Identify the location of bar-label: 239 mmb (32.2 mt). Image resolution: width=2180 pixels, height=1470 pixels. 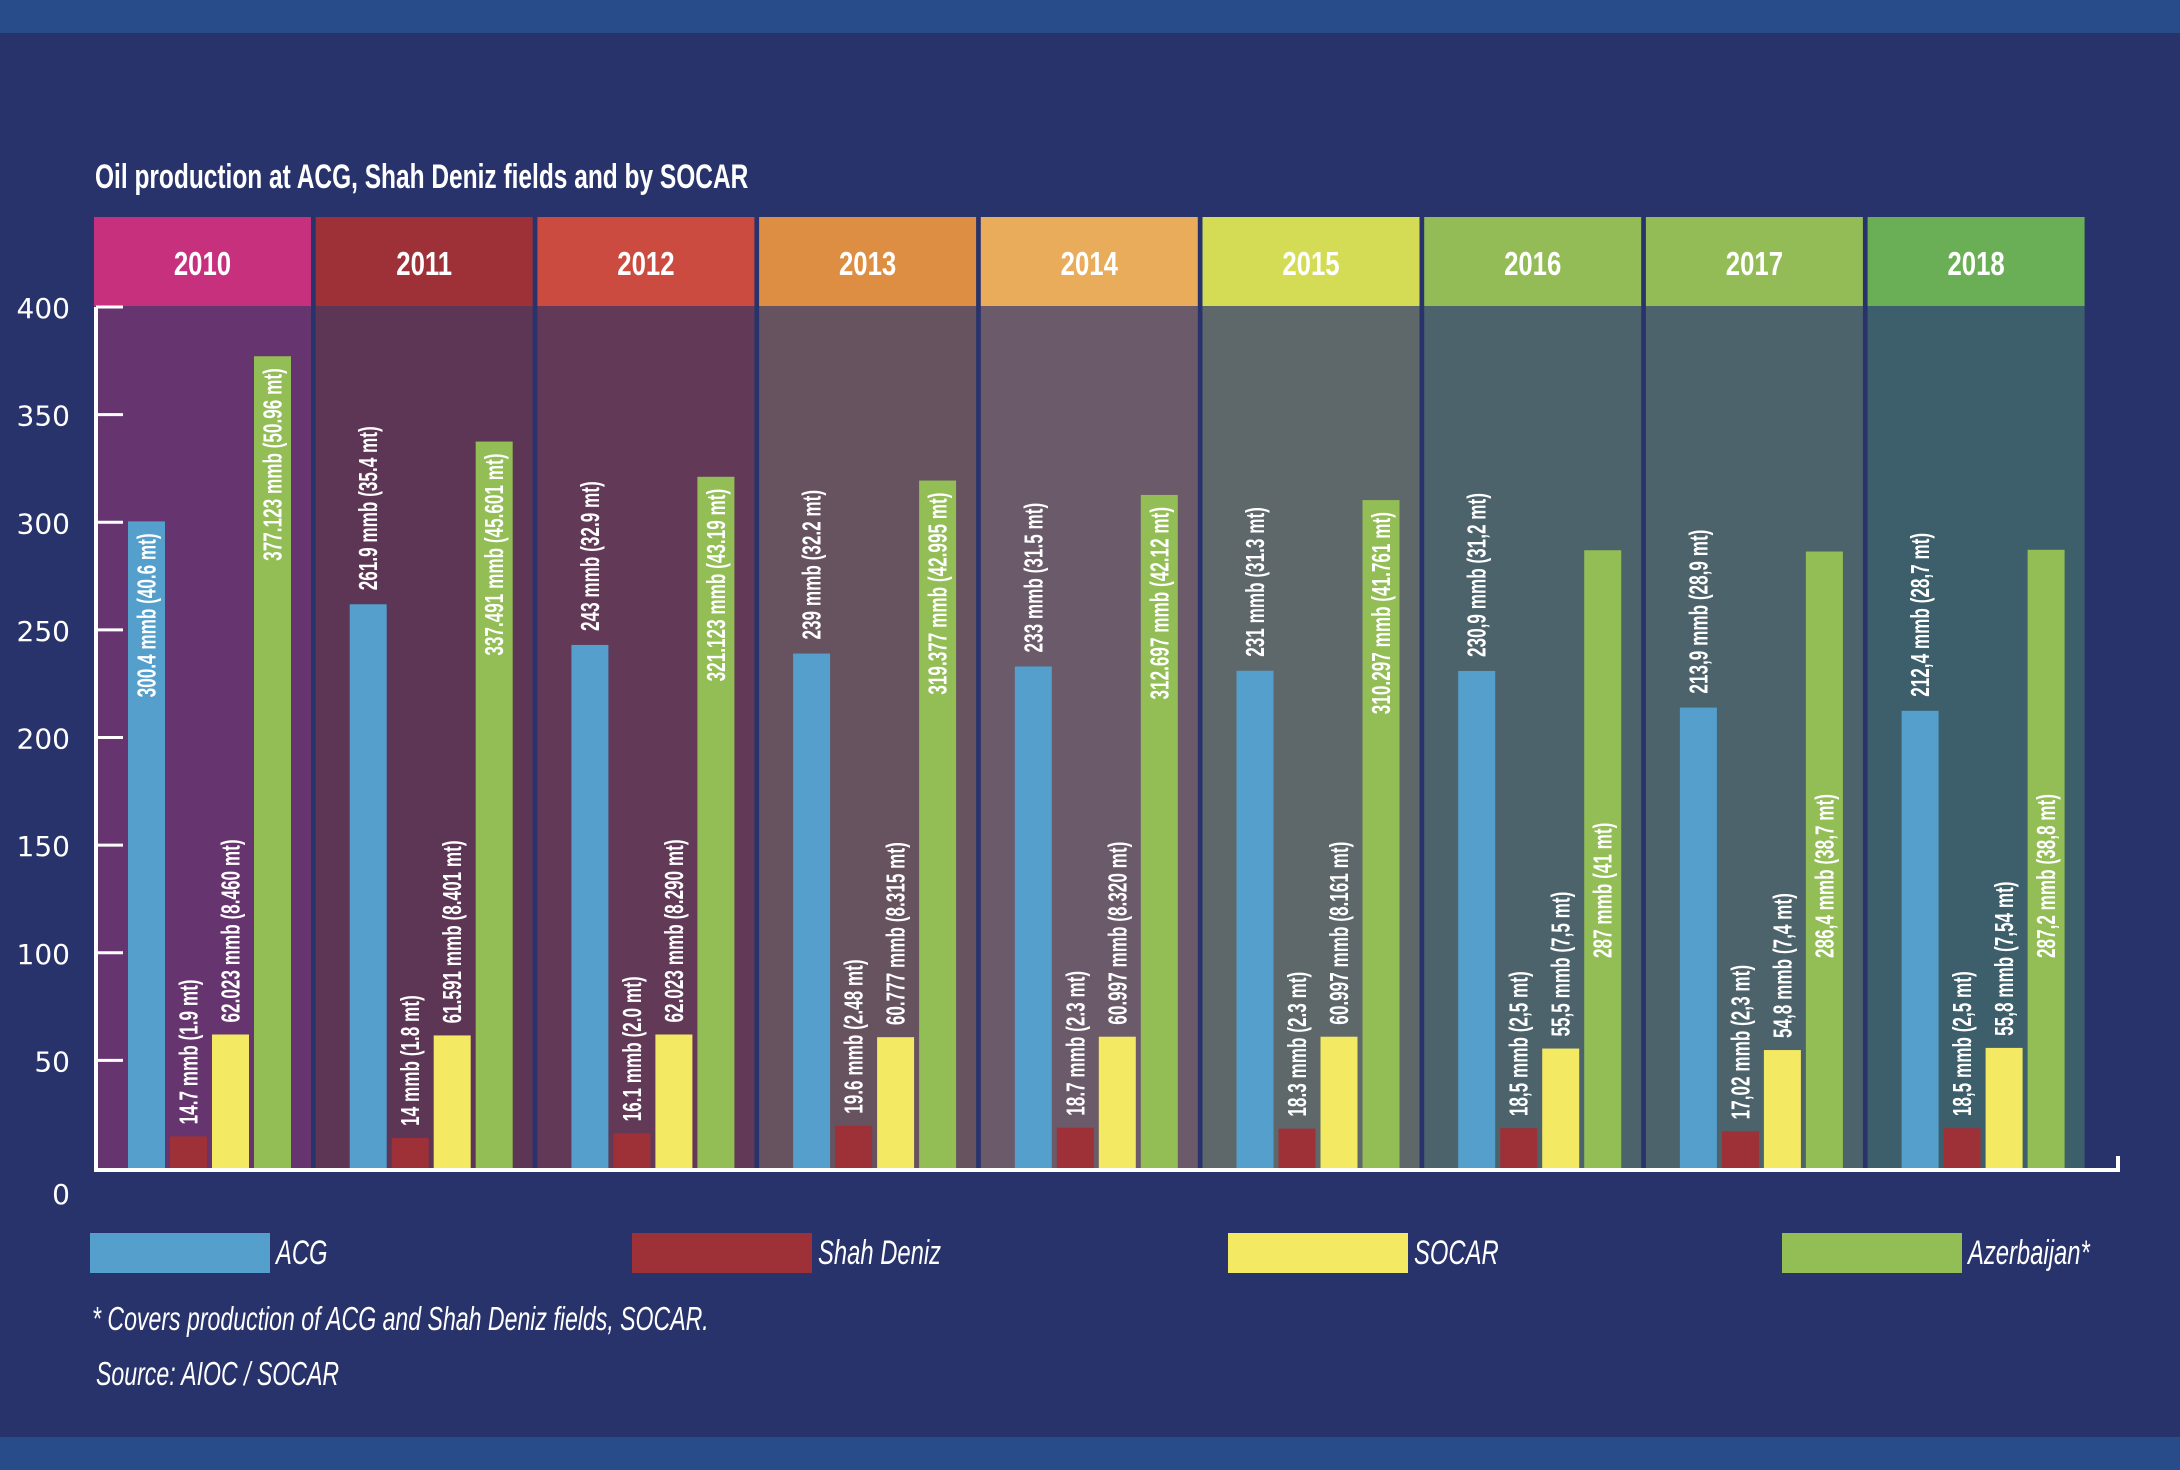
(812, 565).